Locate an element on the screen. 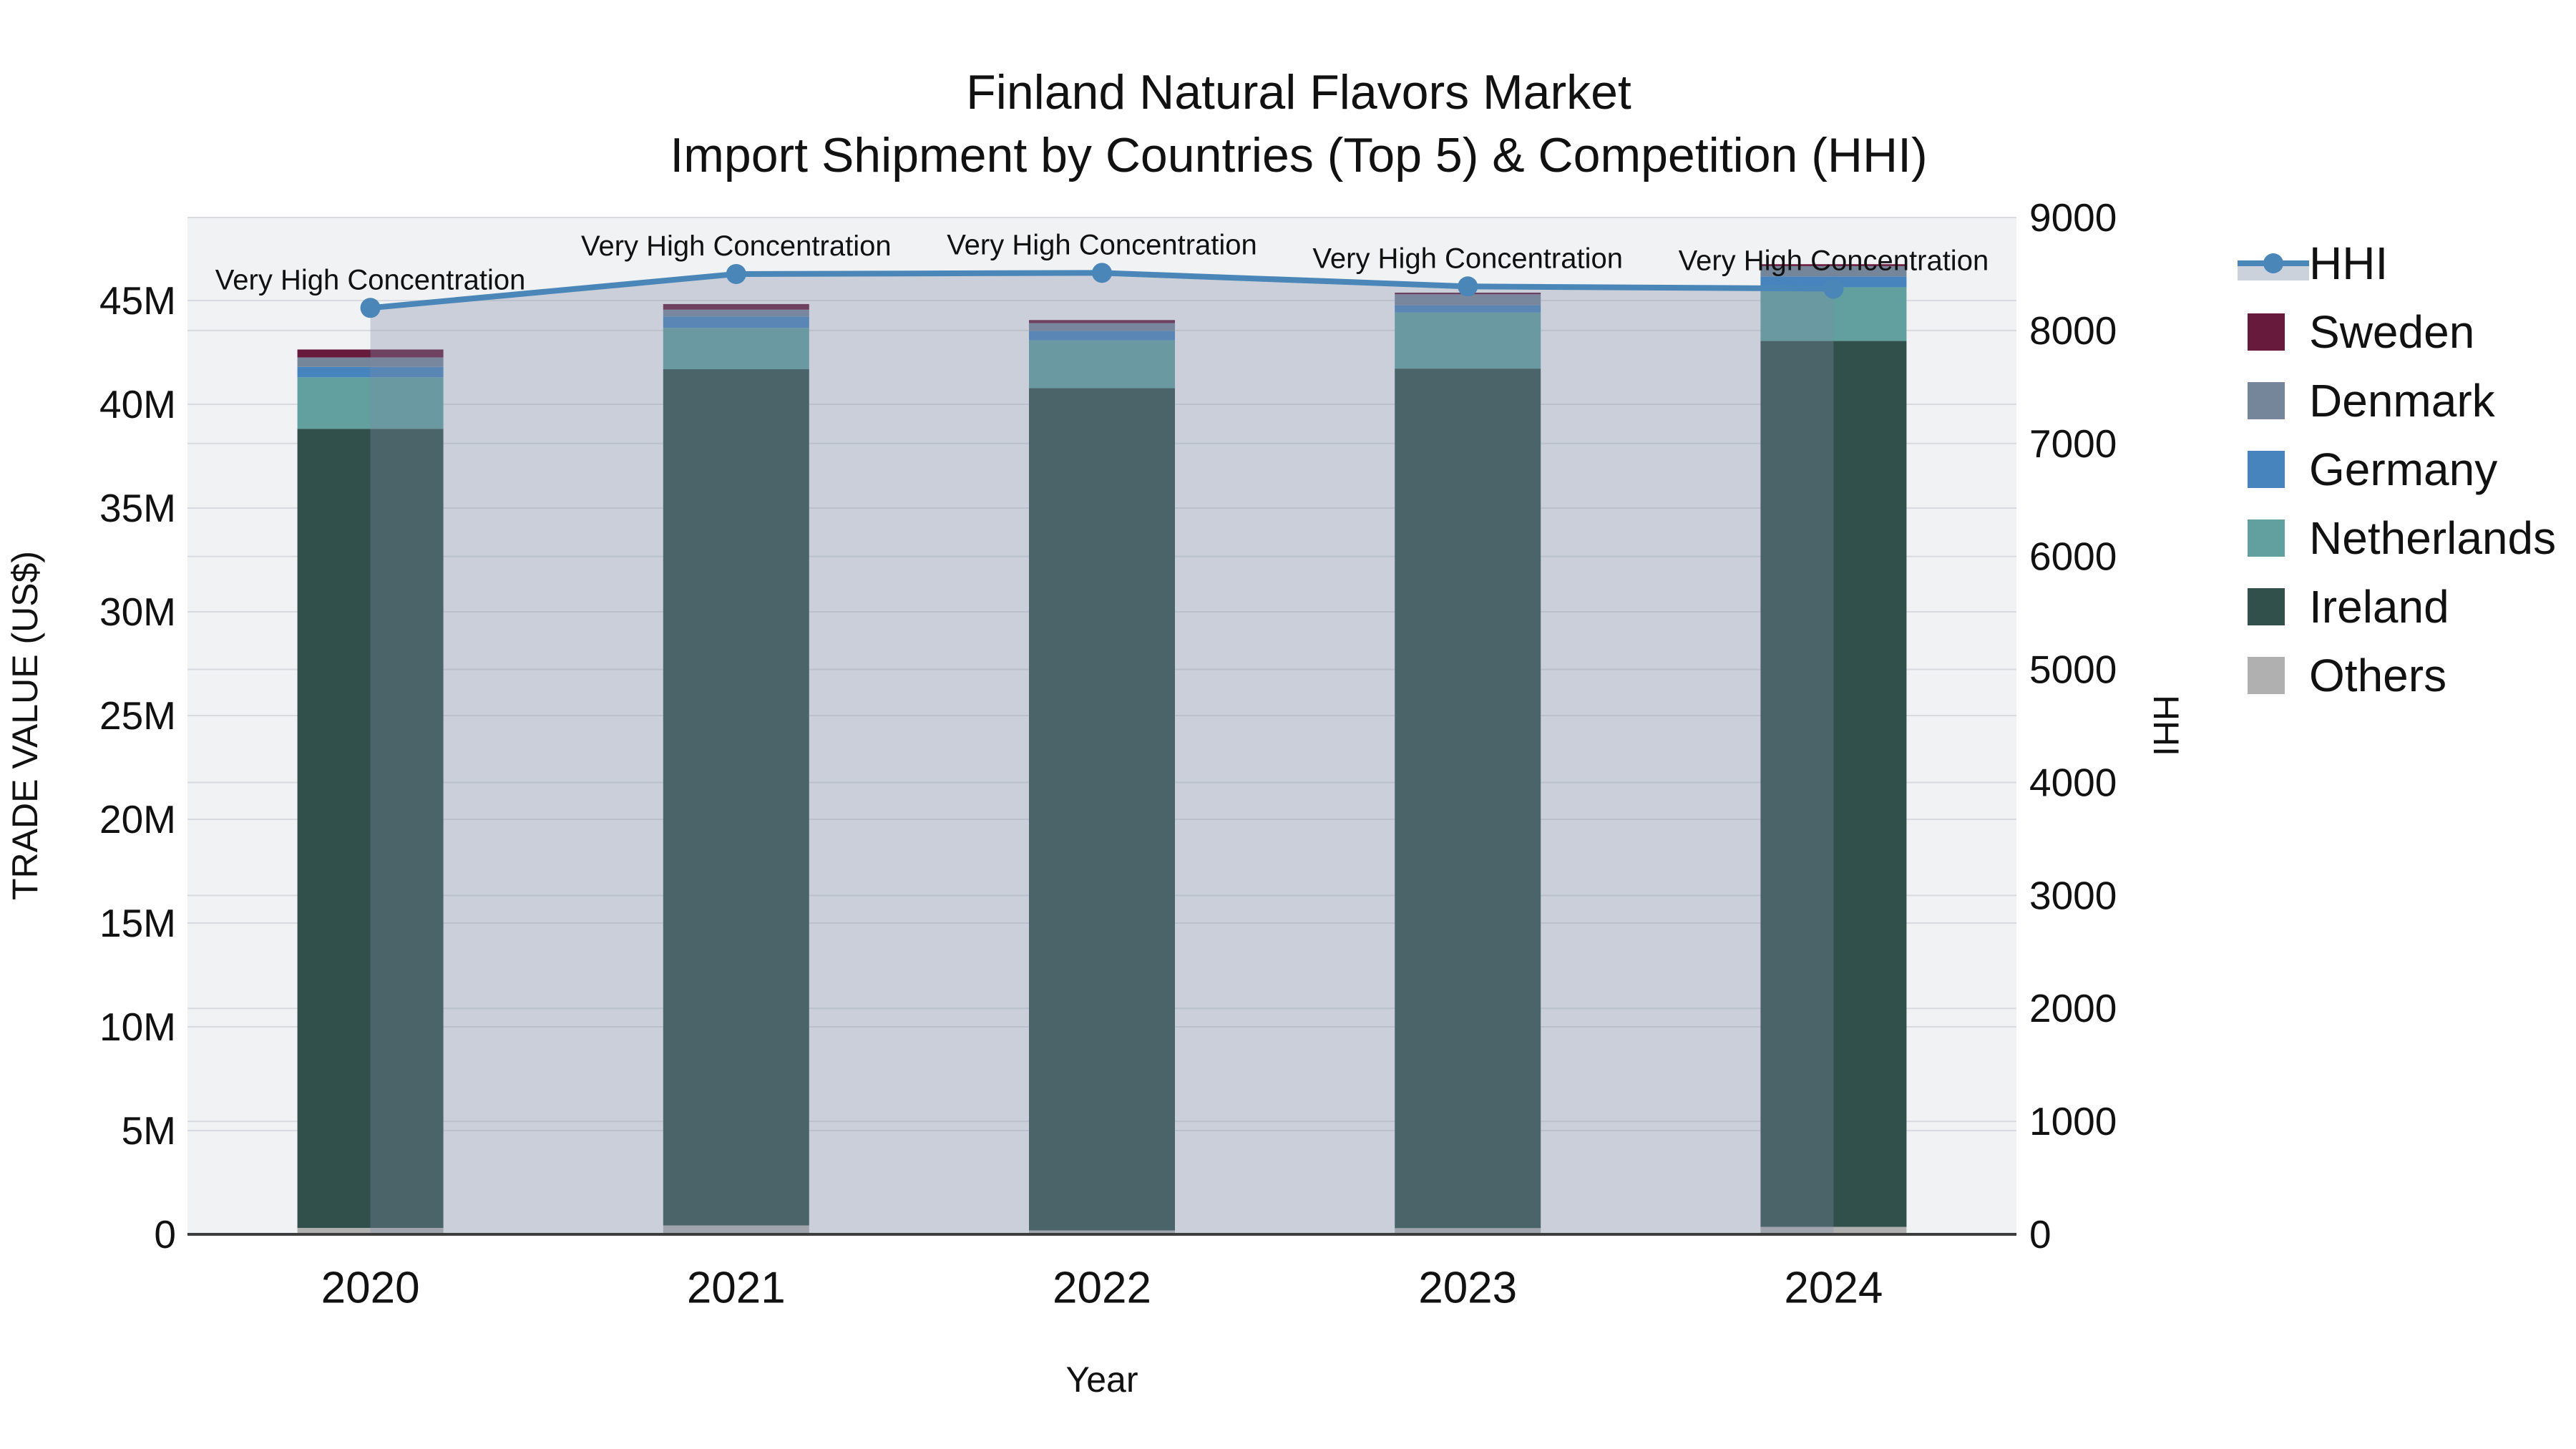 This screenshot has width=2576, height=1449. legend-label-germany: Germany is located at coordinates (2403, 469).